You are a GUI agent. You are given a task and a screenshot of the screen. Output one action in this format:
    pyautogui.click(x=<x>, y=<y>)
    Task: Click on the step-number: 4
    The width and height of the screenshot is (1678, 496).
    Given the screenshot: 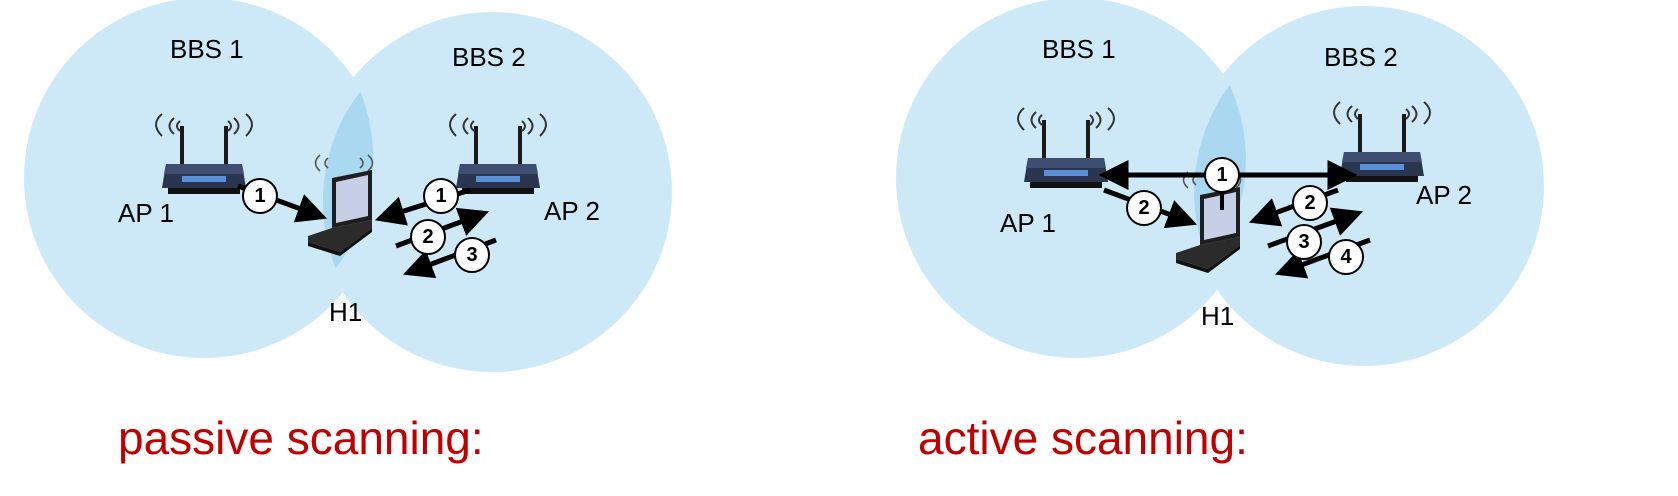 What is the action you would take?
    pyautogui.click(x=1346, y=257)
    